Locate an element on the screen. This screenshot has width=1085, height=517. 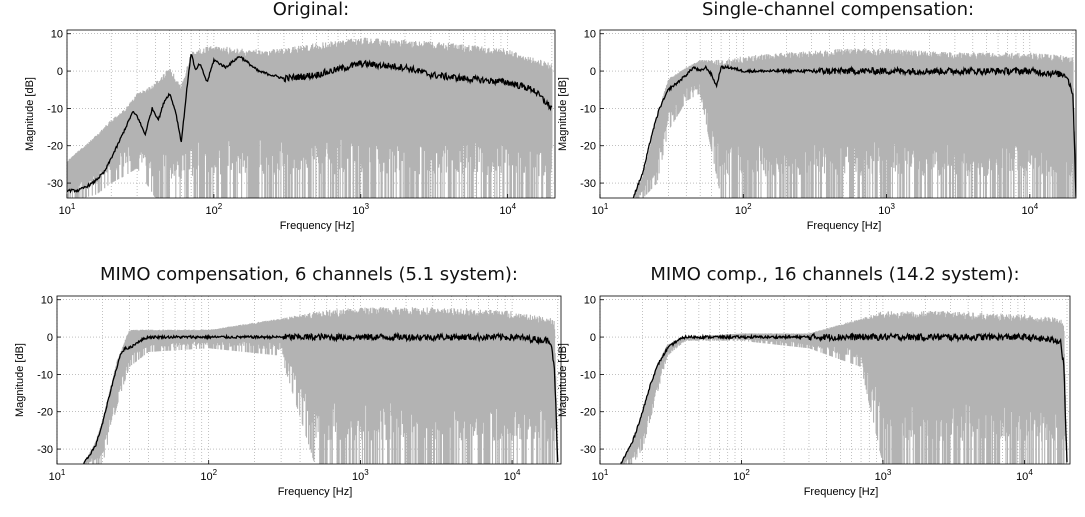
chart-title: Single-channel compensation: is located at coordinates (838, 10).